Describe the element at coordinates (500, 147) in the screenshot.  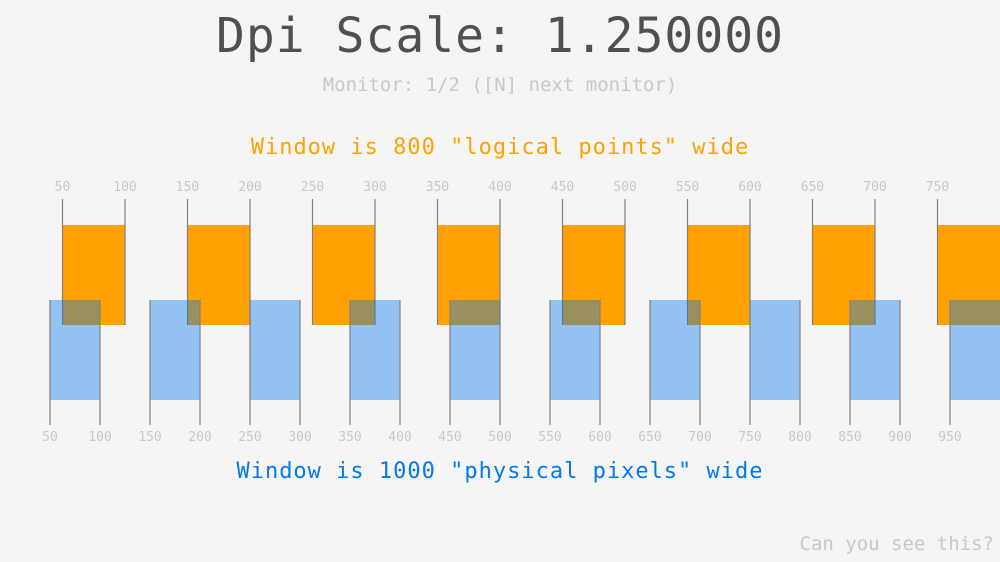
I see `logical-width-label: Window is 800 "logical points" wide` at that location.